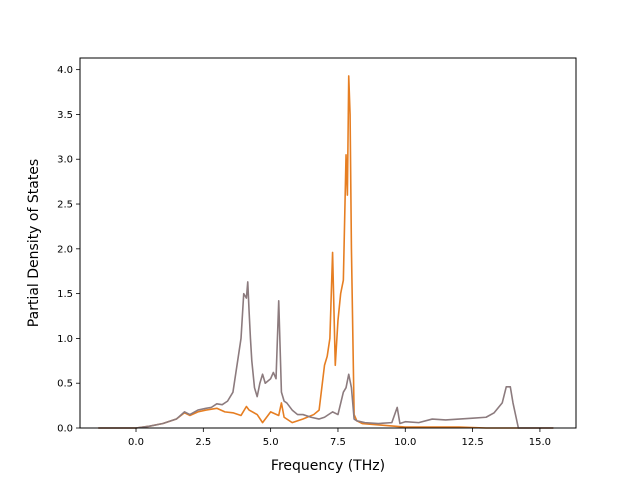 The image size is (640, 480). Describe the element at coordinates (65, 115) in the screenshot. I see `y-tick-label: 3.5` at that location.